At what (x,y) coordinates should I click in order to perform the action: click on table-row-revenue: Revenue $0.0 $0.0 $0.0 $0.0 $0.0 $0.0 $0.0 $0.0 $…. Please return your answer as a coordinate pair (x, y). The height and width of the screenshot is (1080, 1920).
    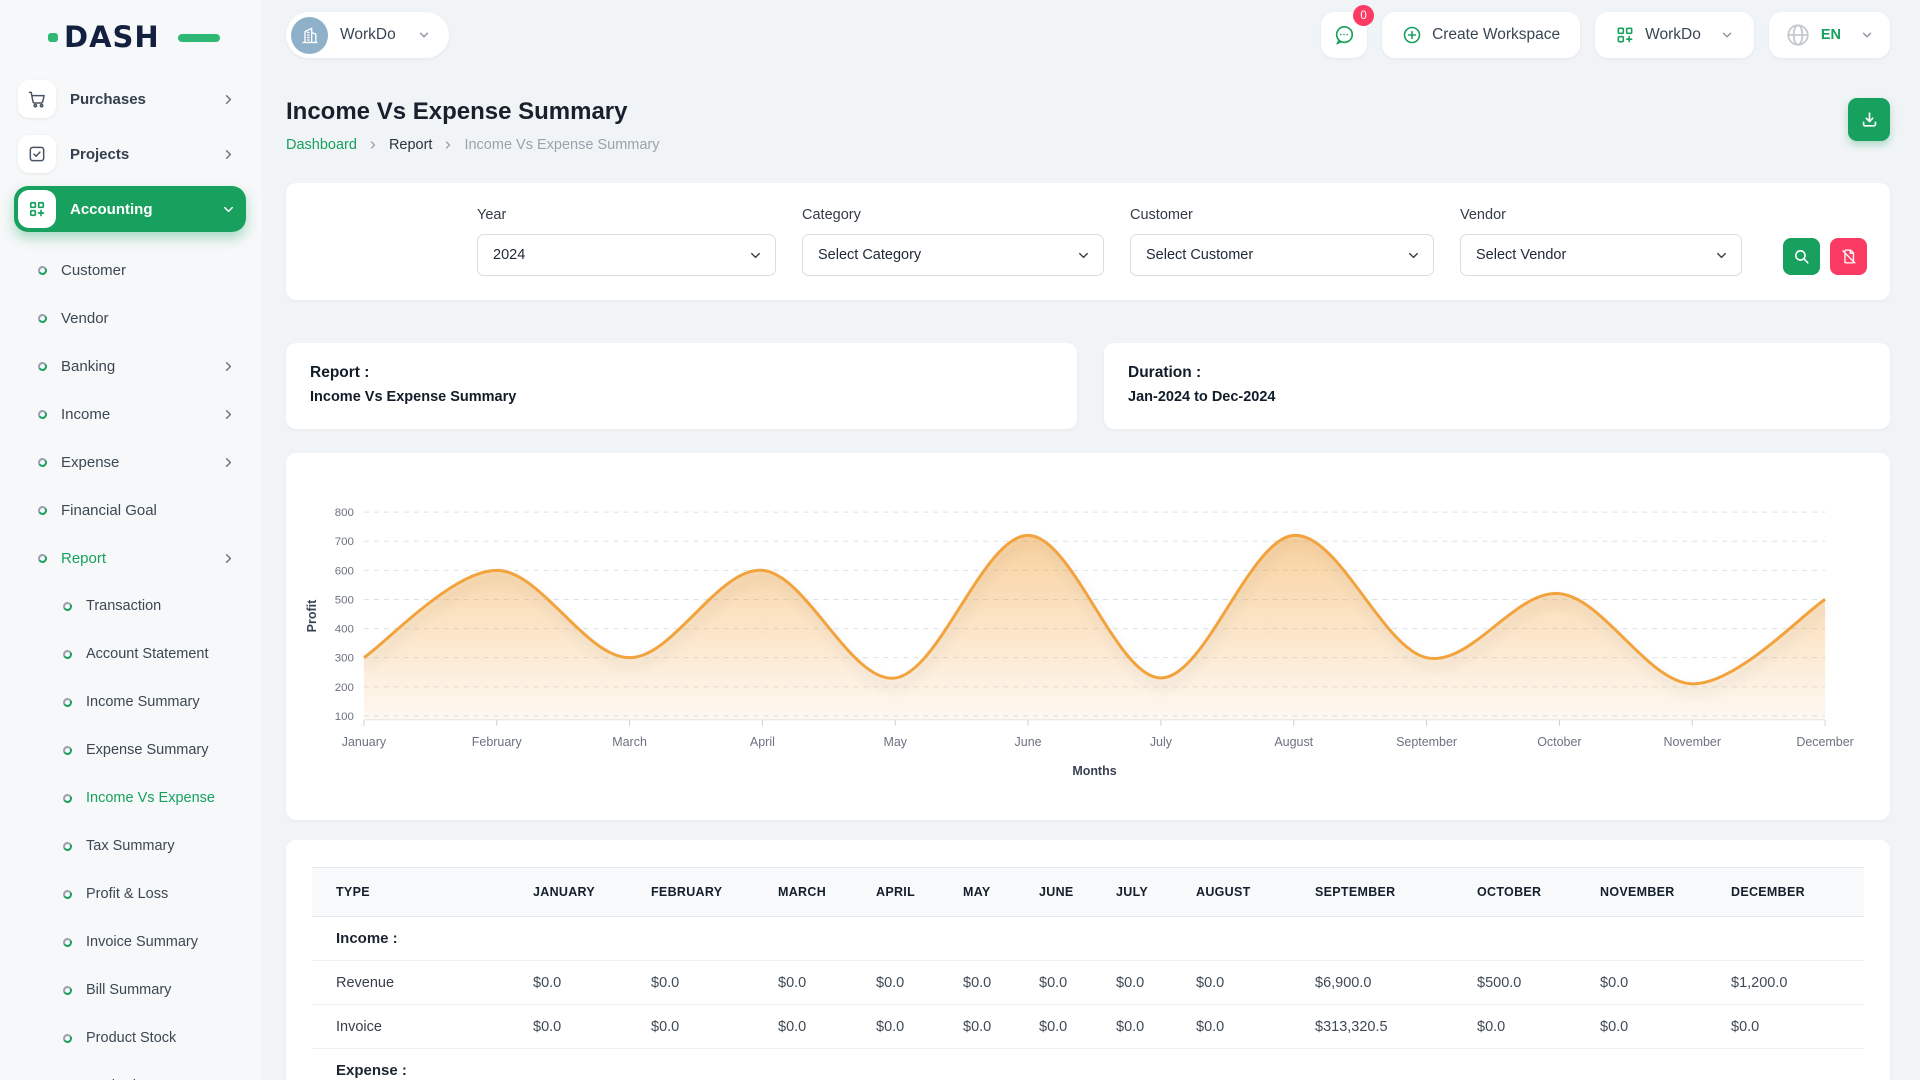
    Looking at the image, I should click on (1088, 982).